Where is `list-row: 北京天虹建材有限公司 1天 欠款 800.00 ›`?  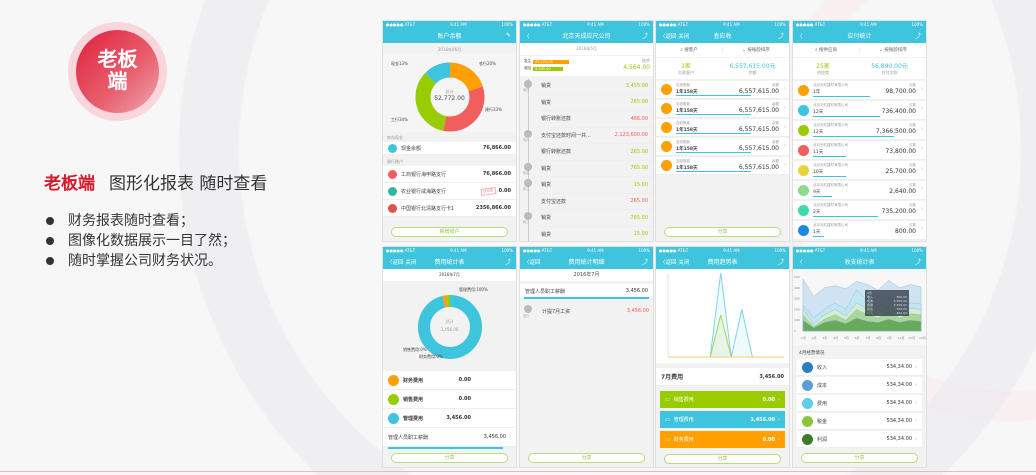 list-row: 北京天虹建材有限公司 1天 欠款 800.00 › is located at coordinates (859, 230).